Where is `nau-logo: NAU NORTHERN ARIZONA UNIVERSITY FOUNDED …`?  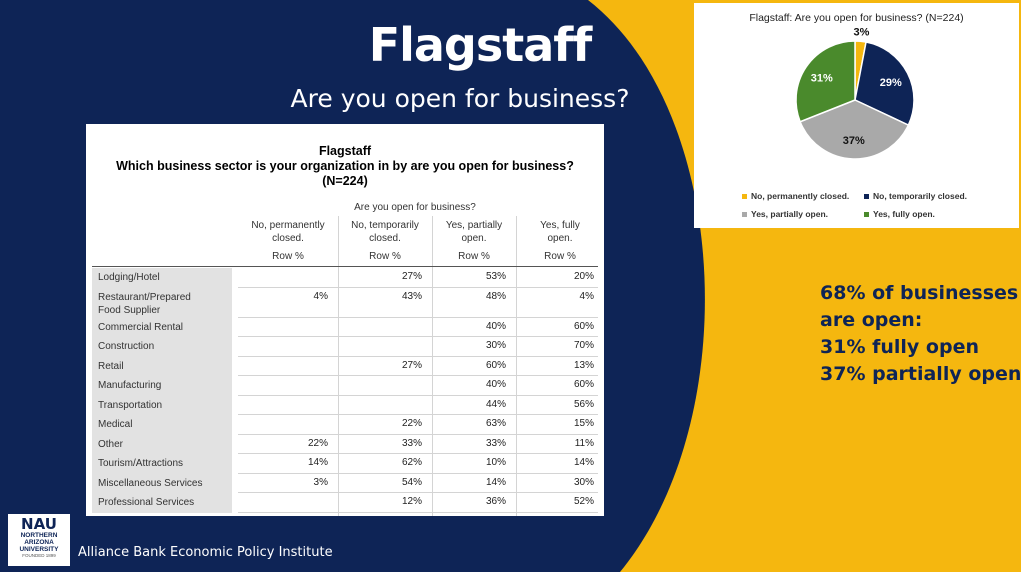
nau-logo: NAU NORTHERN ARIZONA UNIVERSITY FOUNDED … is located at coordinates (39, 540).